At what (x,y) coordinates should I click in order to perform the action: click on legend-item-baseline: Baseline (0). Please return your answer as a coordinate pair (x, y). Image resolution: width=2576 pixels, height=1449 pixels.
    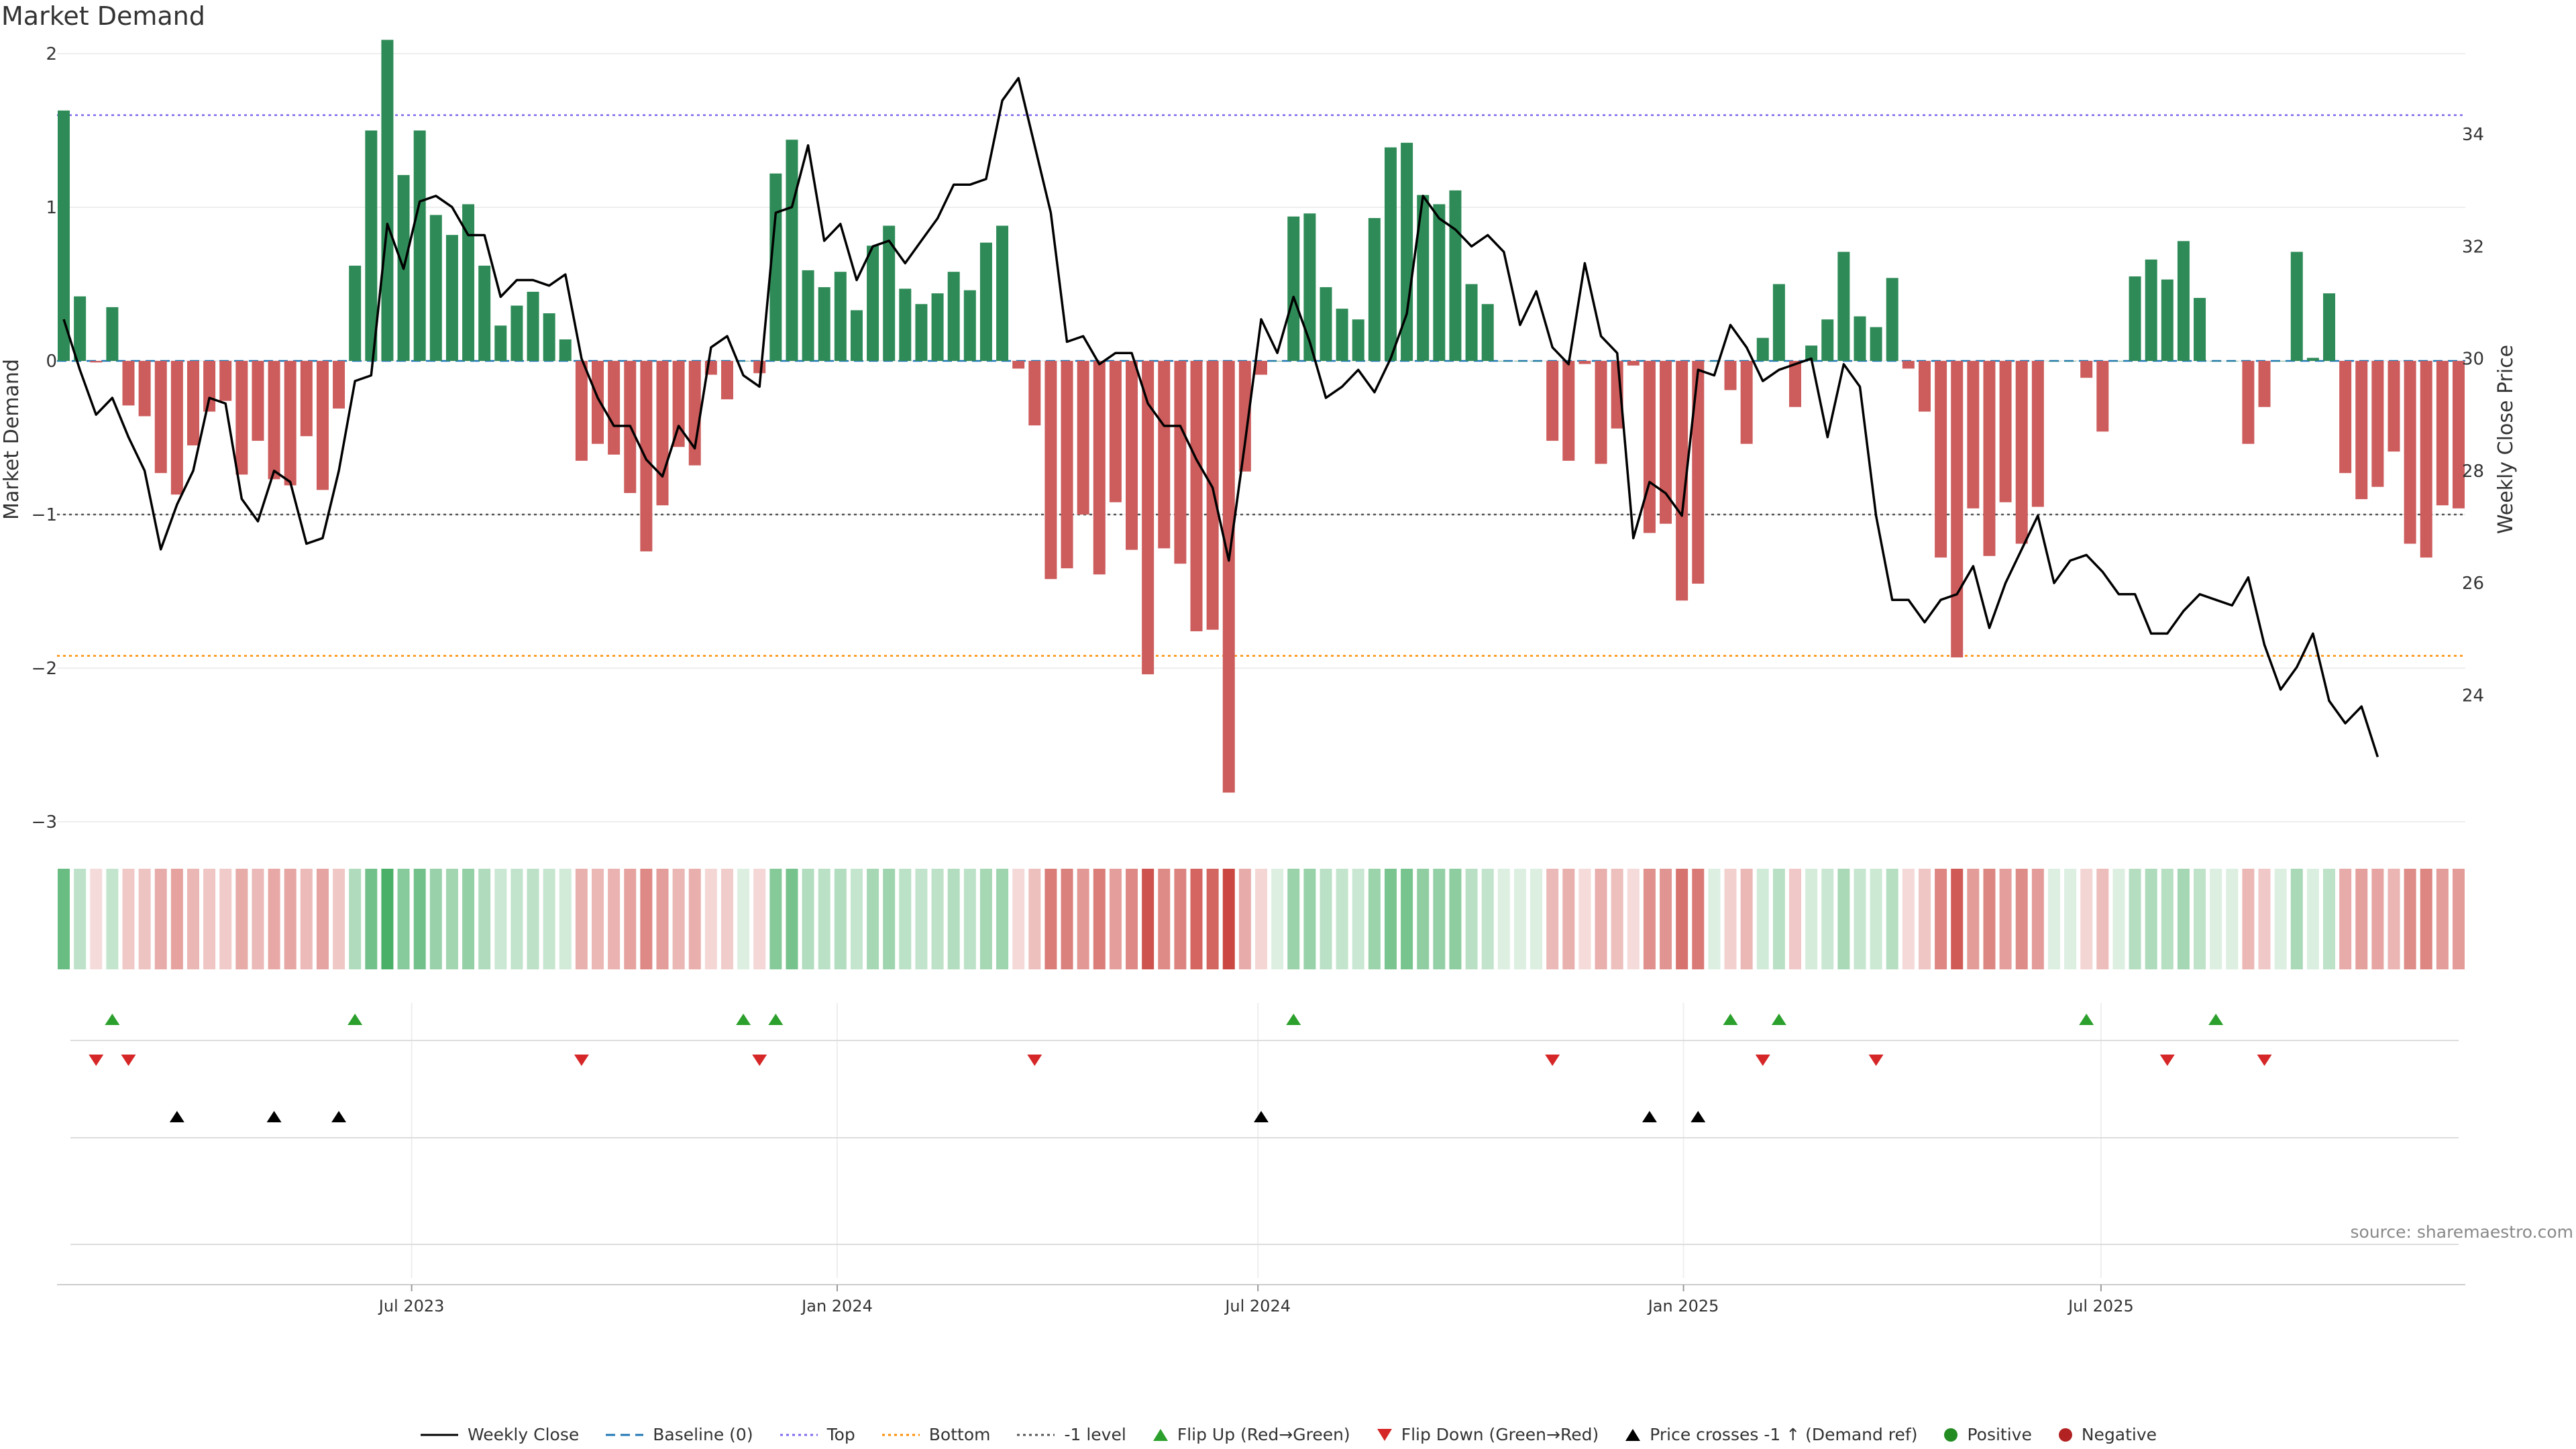
    Looking at the image, I should click on (678, 1434).